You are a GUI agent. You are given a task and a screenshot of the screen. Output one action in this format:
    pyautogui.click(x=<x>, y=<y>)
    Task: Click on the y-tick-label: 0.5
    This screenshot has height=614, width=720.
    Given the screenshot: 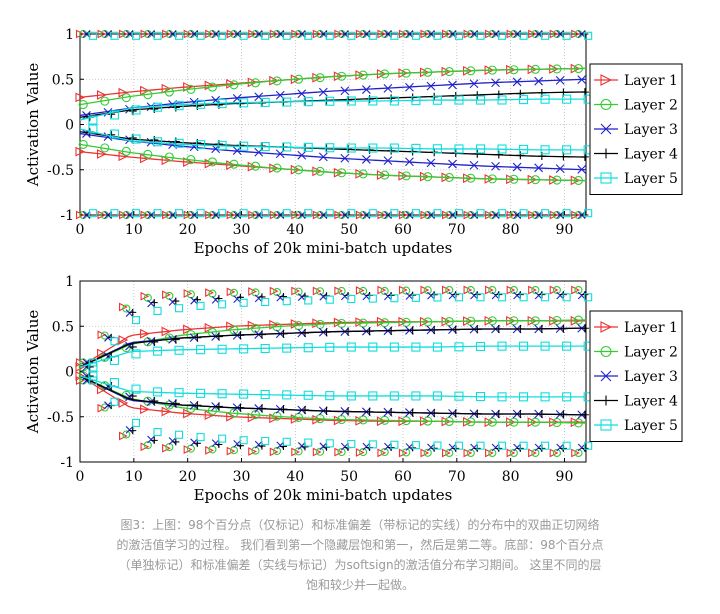 What is the action you would take?
    pyautogui.click(x=63, y=80)
    